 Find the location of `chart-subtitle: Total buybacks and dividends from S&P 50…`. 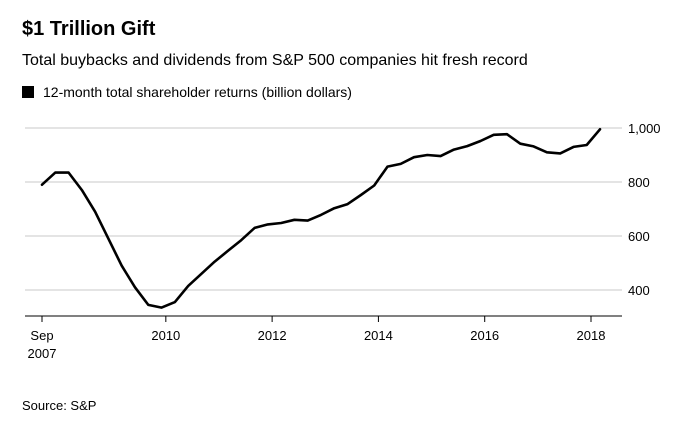

chart-subtitle: Total buybacks and dividends from S&P 50… is located at coordinates (275, 60).